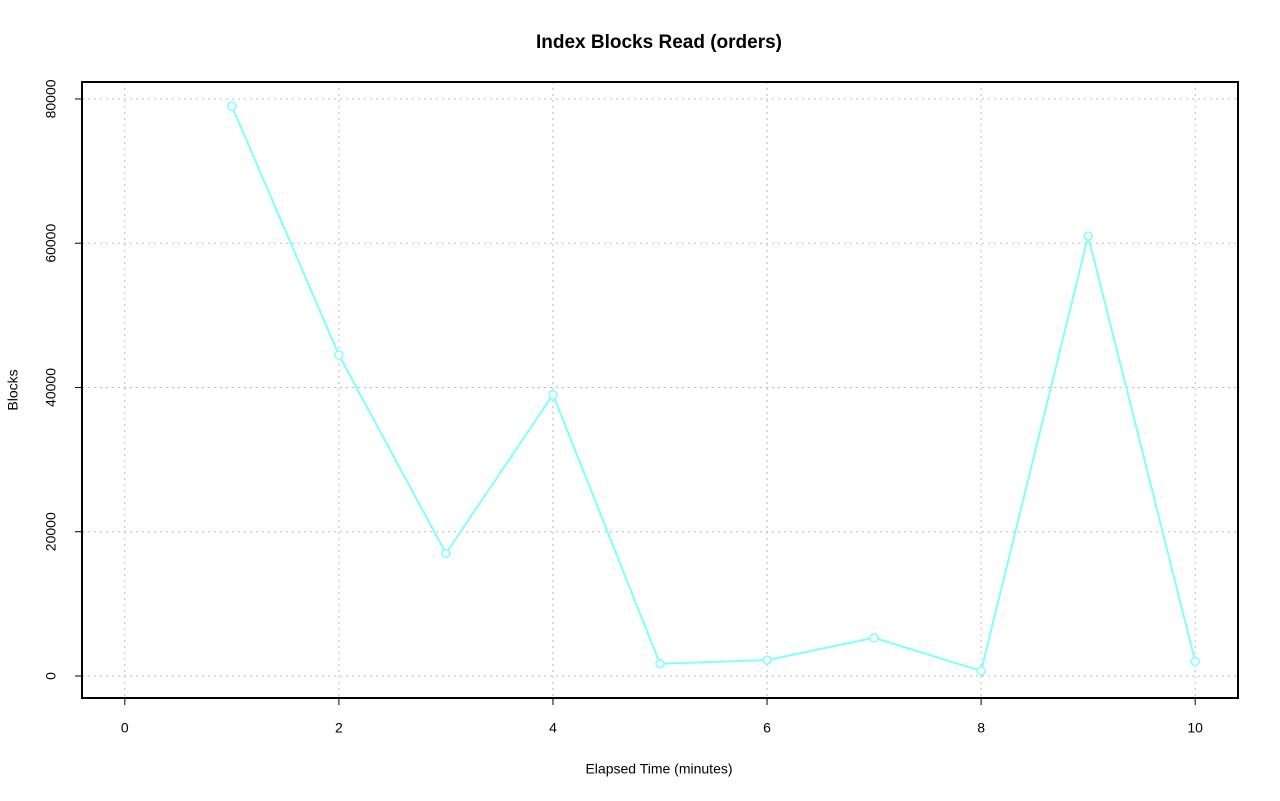 This screenshot has height=801, width=1280. Describe the element at coordinates (1195, 728) in the screenshot. I see `x-tick-label: 10` at that location.